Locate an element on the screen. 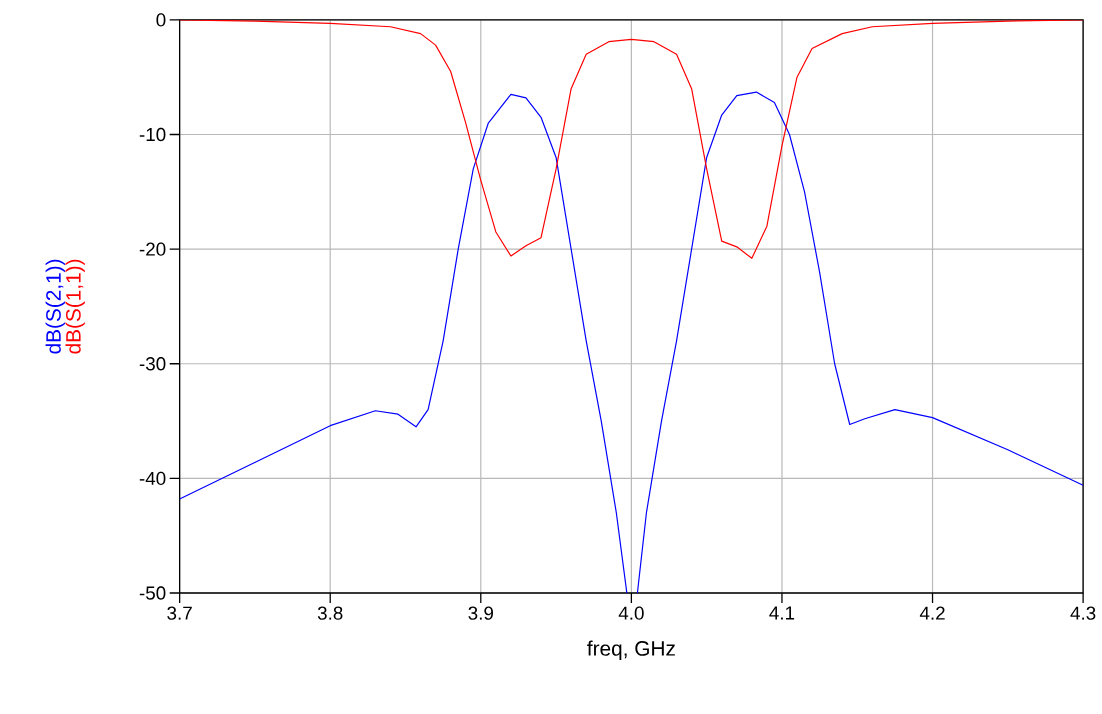 Image resolution: width=1102 pixels, height=714 pixels. x-tick-label: 3.8 is located at coordinates (330, 613).